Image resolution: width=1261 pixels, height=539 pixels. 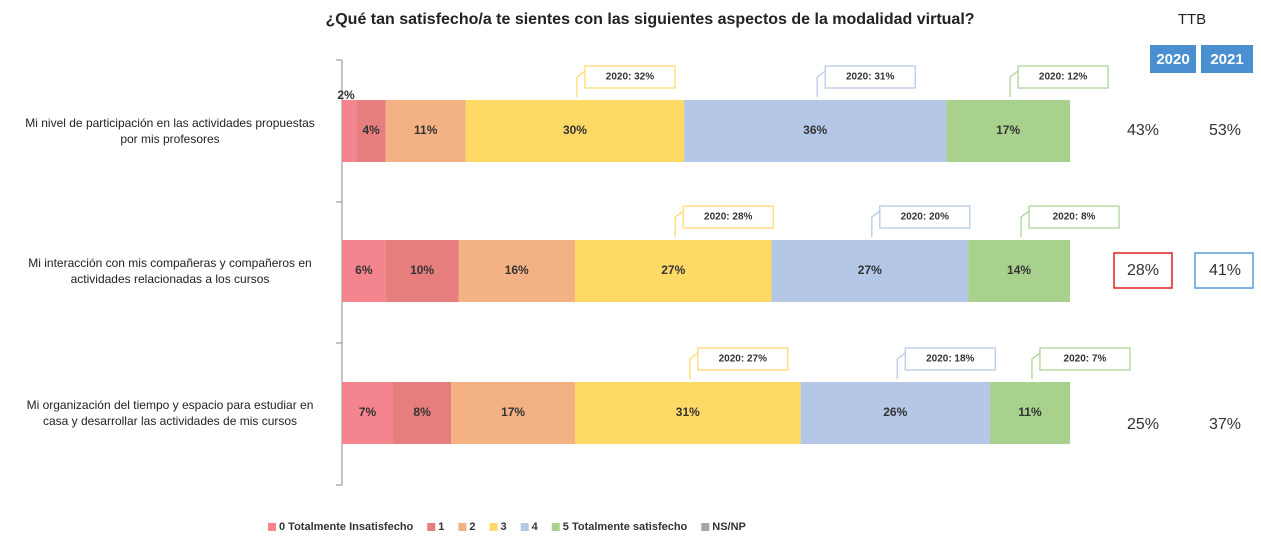 What do you see at coordinates (441, 527) in the screenshot?
I see `legend-label: 1` at bounding box center [441, 527].